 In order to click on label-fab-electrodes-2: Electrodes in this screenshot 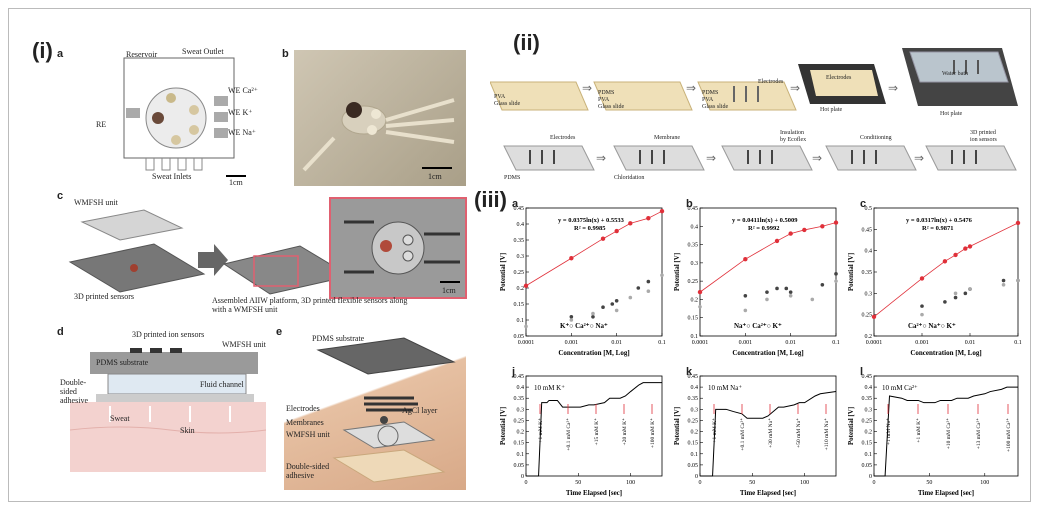, I will do `click(839, 78)`.